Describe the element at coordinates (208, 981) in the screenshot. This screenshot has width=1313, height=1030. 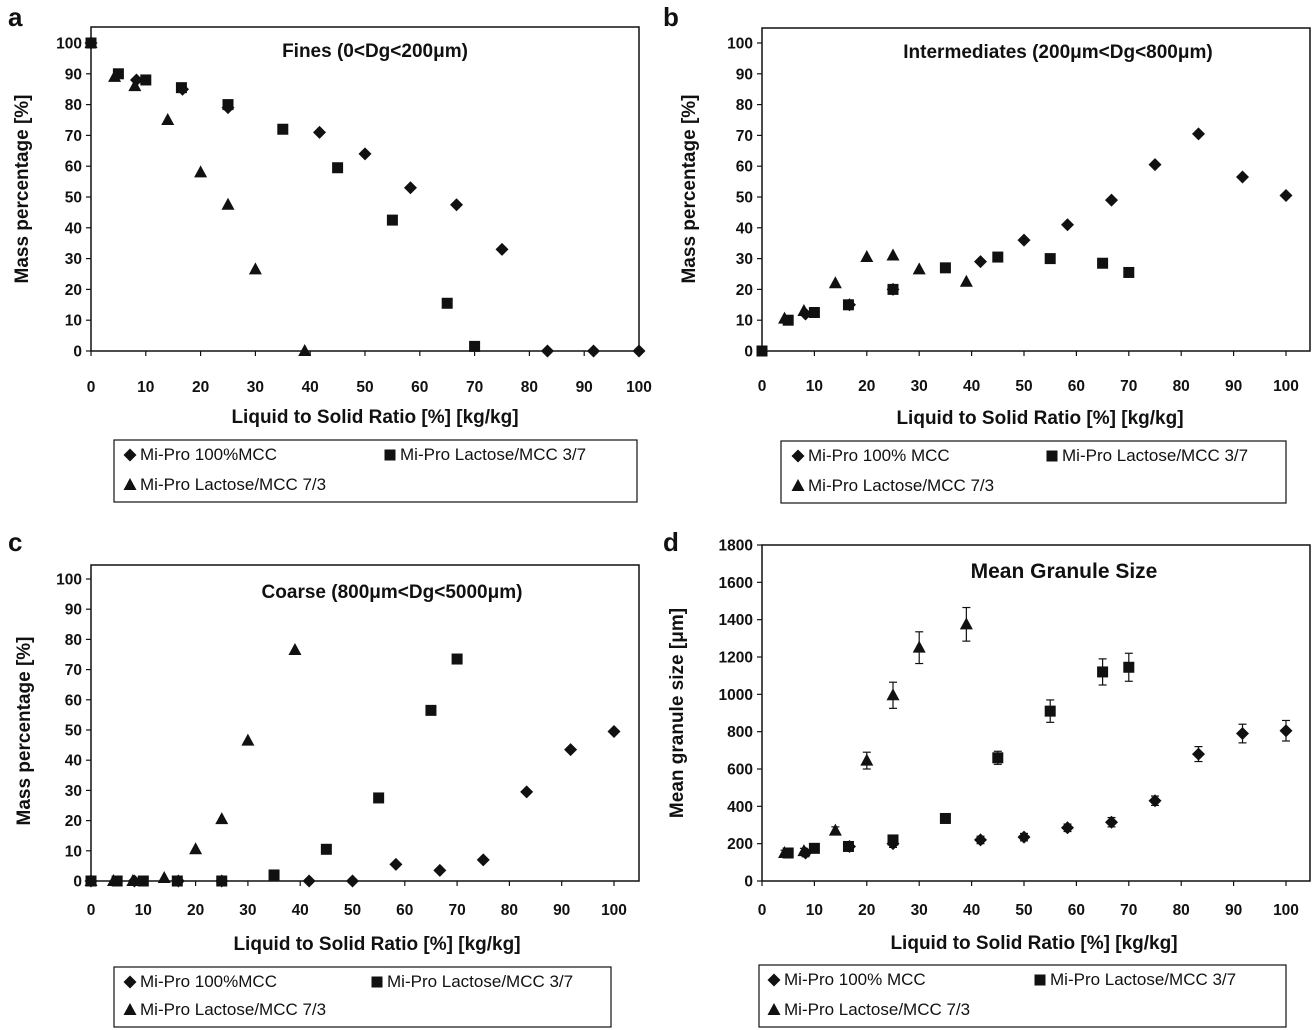
I see `legend-item-label: Mi-Pro 100%MCC` at that location.